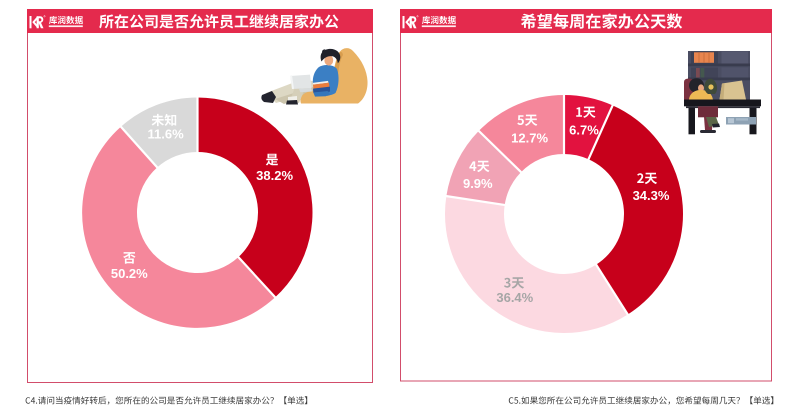 Image resolution: width=800 pixels, height=414 pixels. Describe the element at coordinates (514, 297) in the screenshot. I see `svg-text: 36.4%` at that location.